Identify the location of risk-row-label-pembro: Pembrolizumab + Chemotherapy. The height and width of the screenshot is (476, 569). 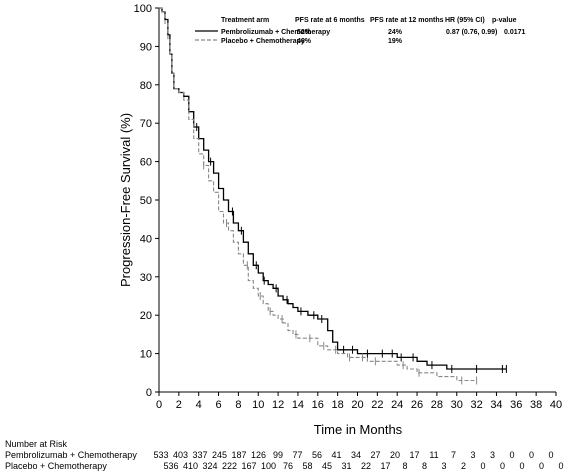
(71, 455).